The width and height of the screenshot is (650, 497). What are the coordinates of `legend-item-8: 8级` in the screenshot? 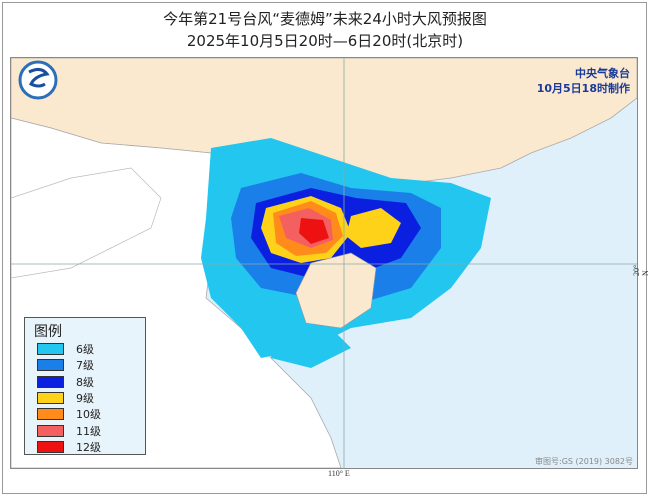 It's located at (91, 382).